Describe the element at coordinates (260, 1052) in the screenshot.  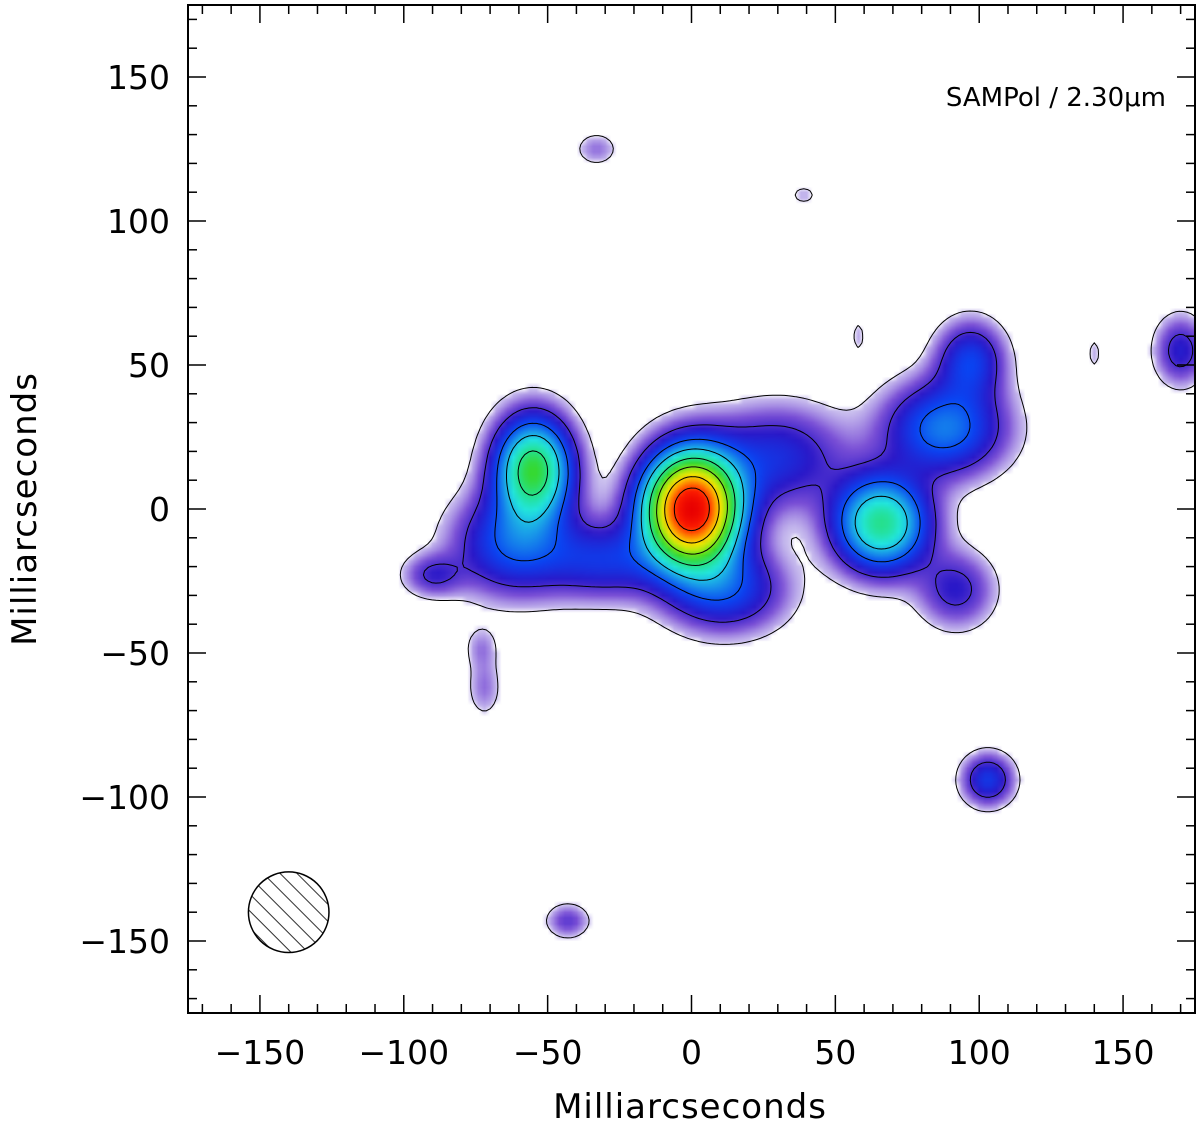
I see `x-tick-label: −150` at that location.